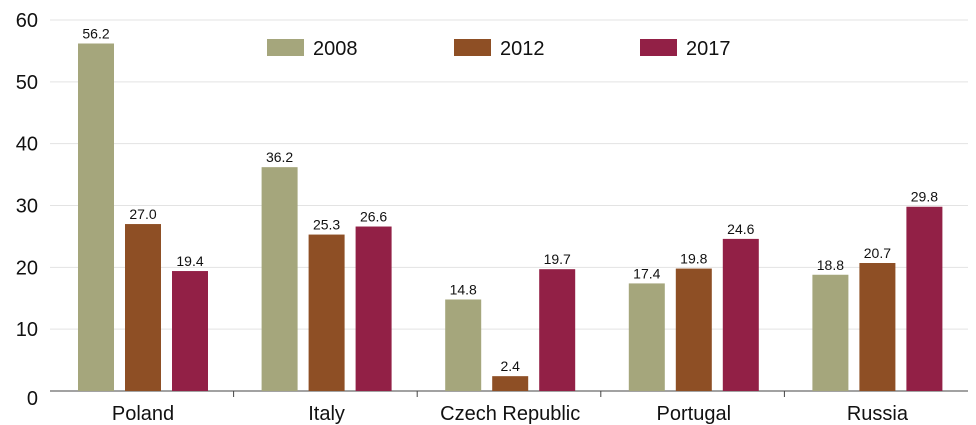 This screenshot has height=425, width=976. What do you see at coordinates (830, 265) in the screenshot?
I see `data-label: 18.8` at bounding box center [830, 265].